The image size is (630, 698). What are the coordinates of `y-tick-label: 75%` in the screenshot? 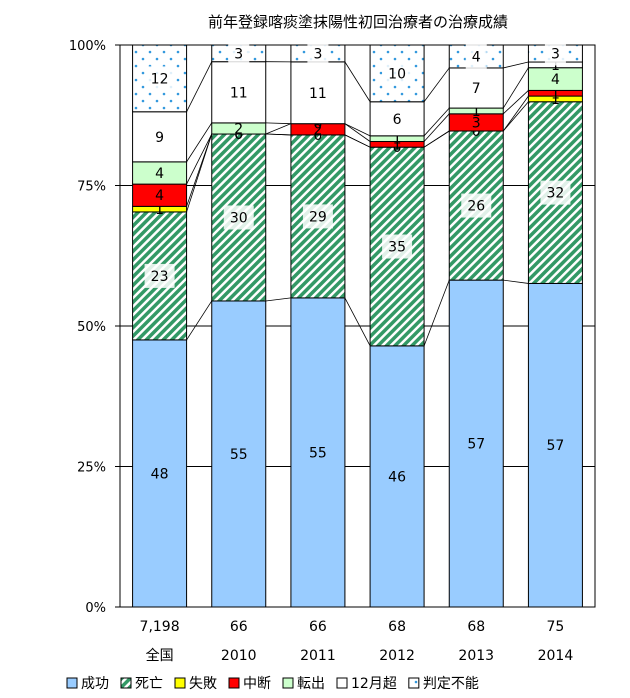 It's located at (91, 187).